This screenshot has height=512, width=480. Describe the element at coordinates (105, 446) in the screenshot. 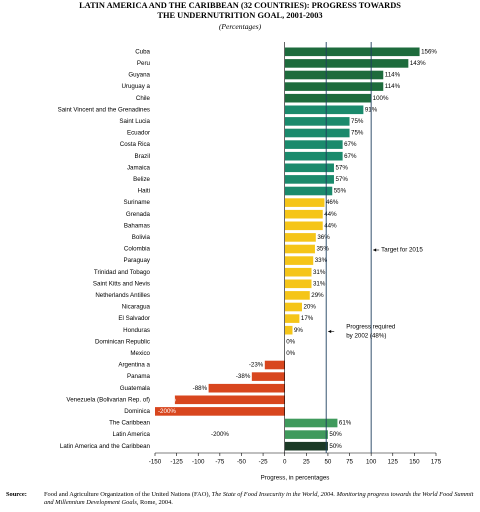

I see `category-label: Latin America and the Caribbean` at that location.